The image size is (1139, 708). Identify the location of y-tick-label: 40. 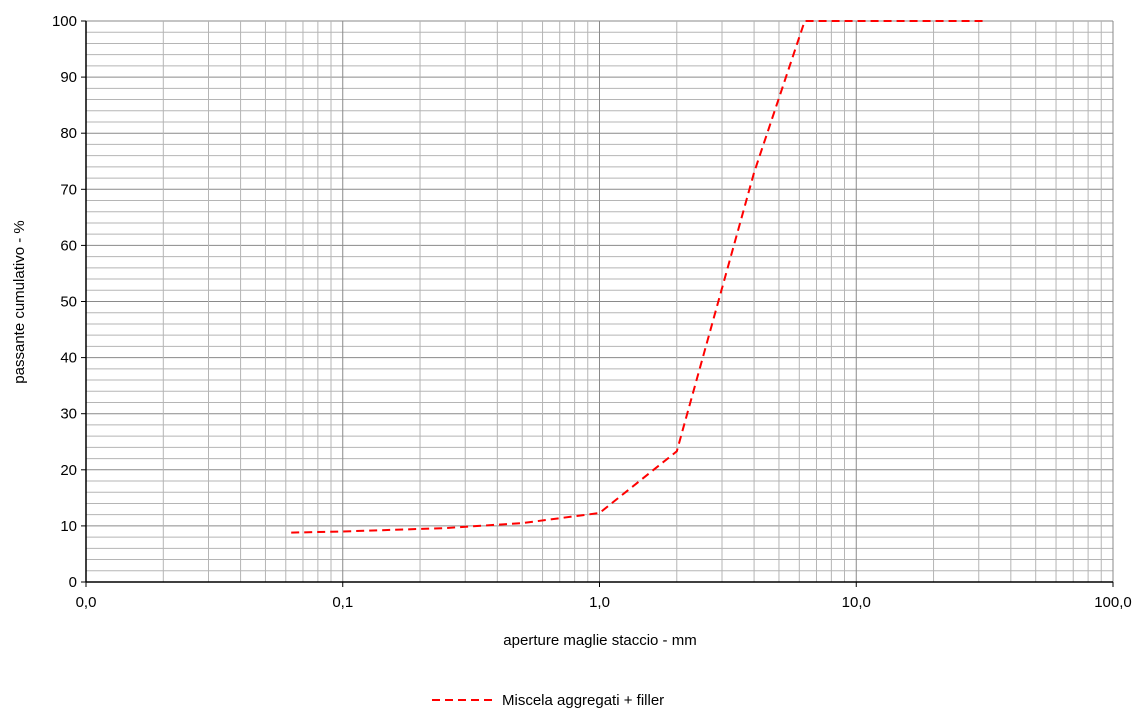
(68, 358).